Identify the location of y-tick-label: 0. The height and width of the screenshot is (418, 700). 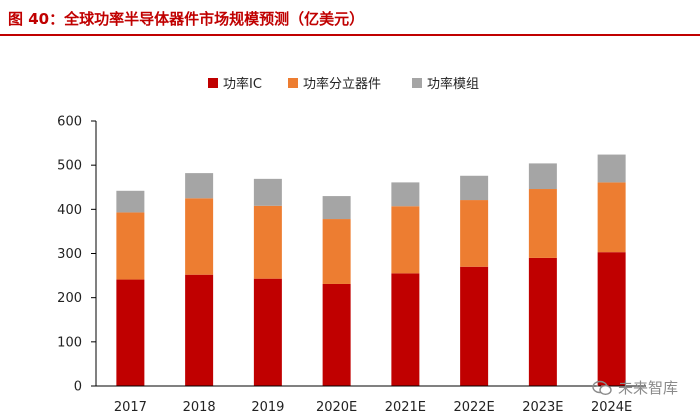
(78, 387).